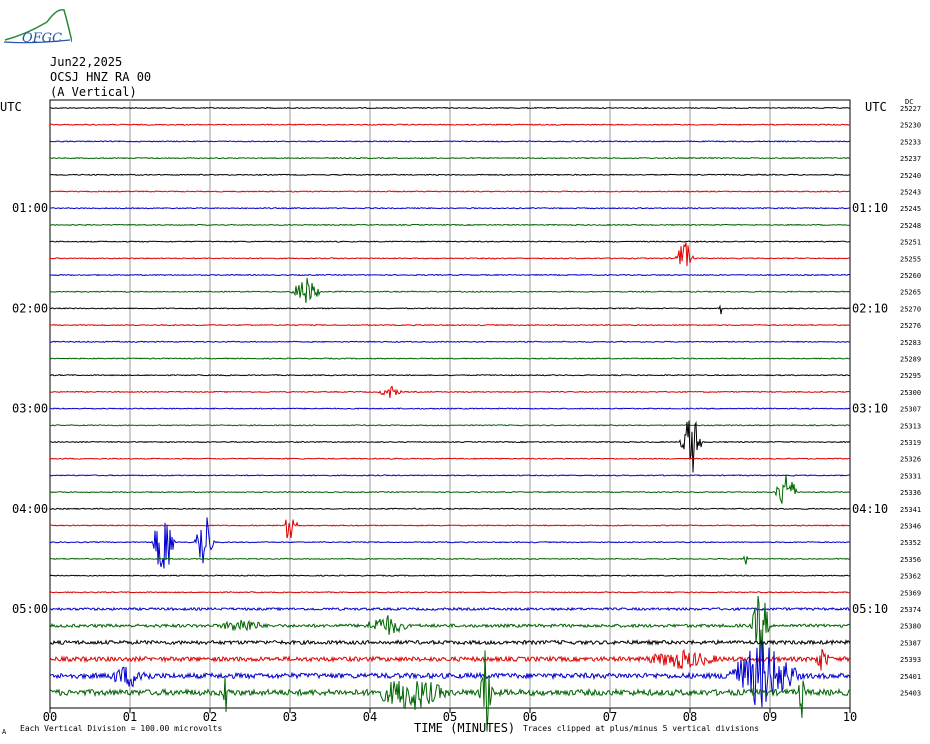 Image resolution: width=930 pixels, height=744 pixels. Describe the element at coordinates (910, 443) in the screenshot. I see `dc-offset-label: 25319` at that location.